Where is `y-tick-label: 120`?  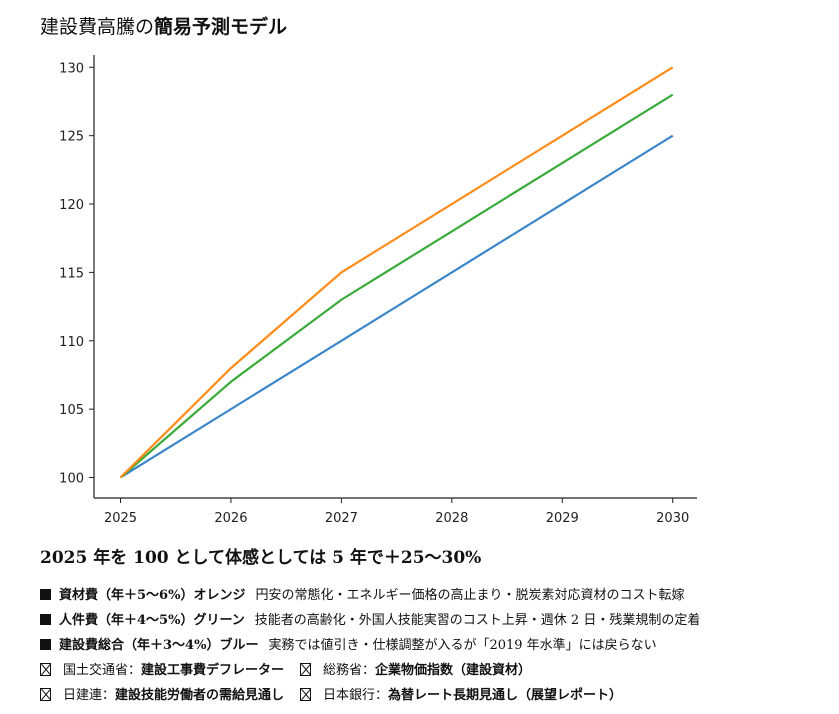 y-tick-label: 120 is located at coordinates (71, 205).